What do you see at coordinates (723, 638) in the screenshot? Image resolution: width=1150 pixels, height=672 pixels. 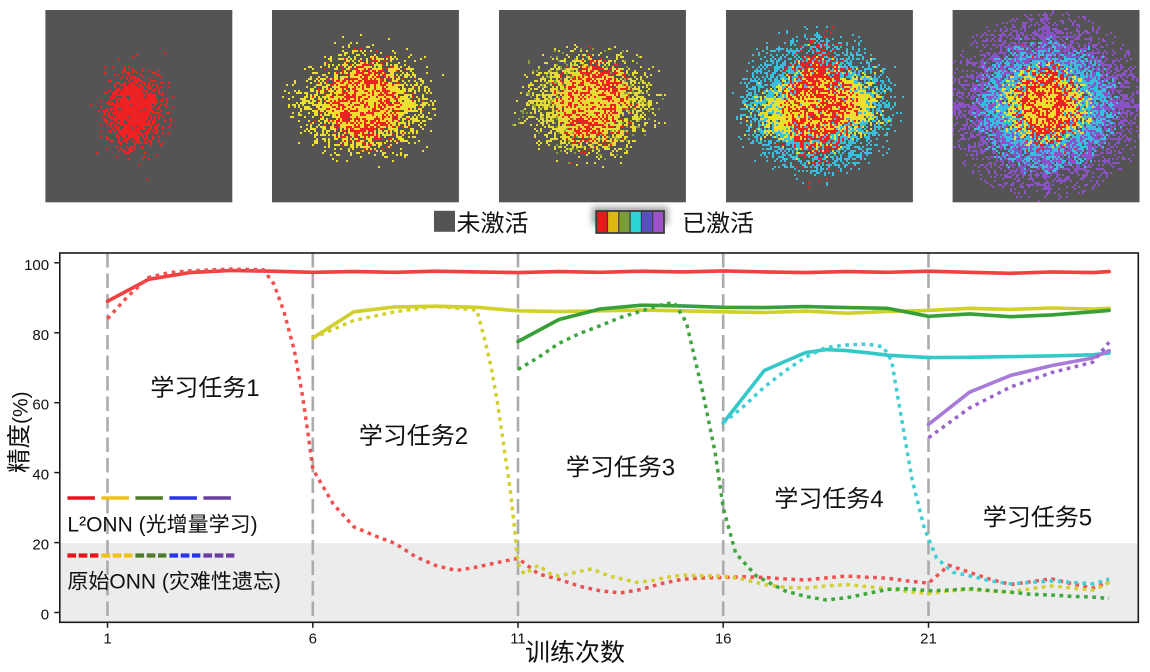 I see `svg-text: 16` at bounding box center [723, 638].